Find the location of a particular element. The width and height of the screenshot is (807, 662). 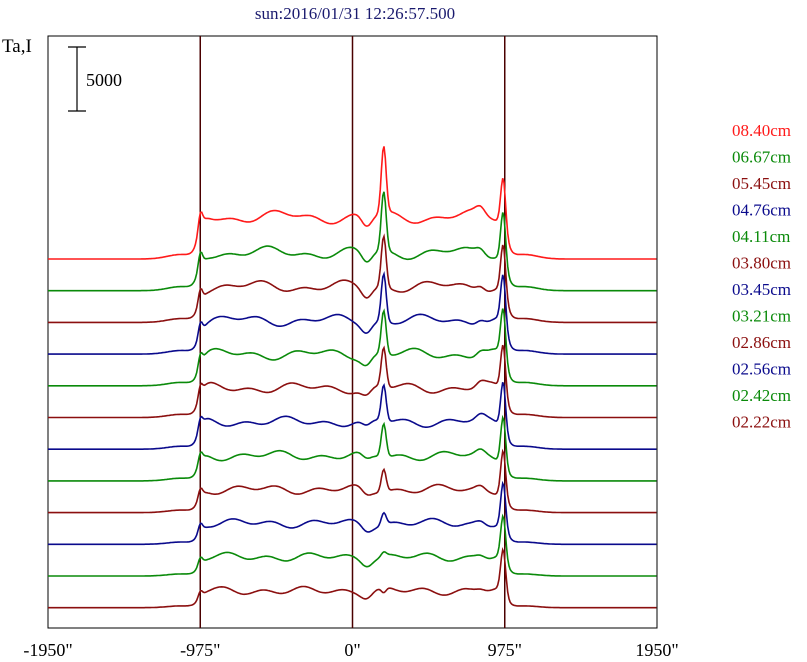

scale-bar: 5000 is located at coordinates (95, 79).